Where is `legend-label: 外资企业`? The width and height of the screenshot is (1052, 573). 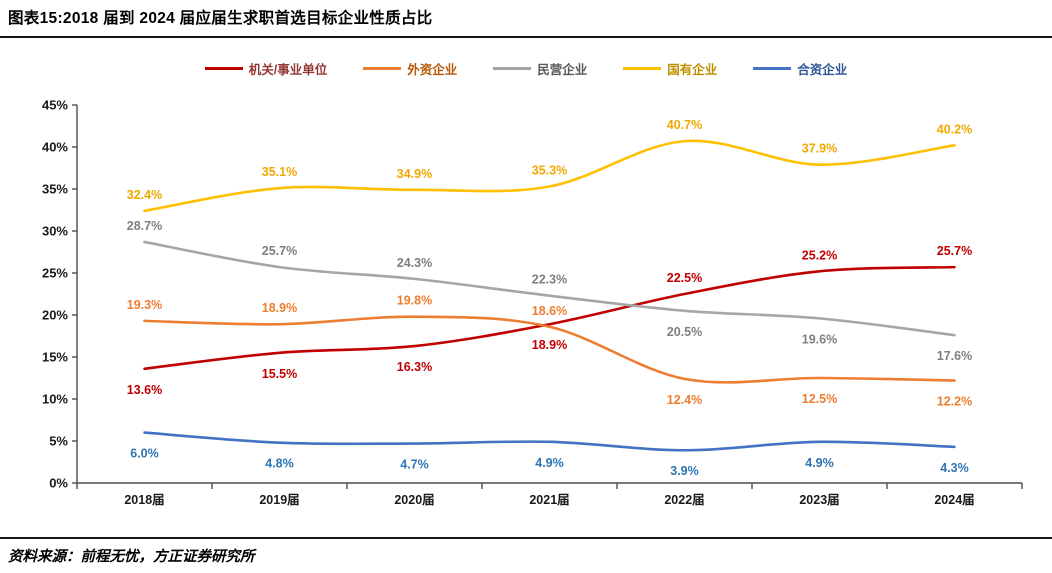
legend-label: 外资企业 is located at coordinates (432, 69).